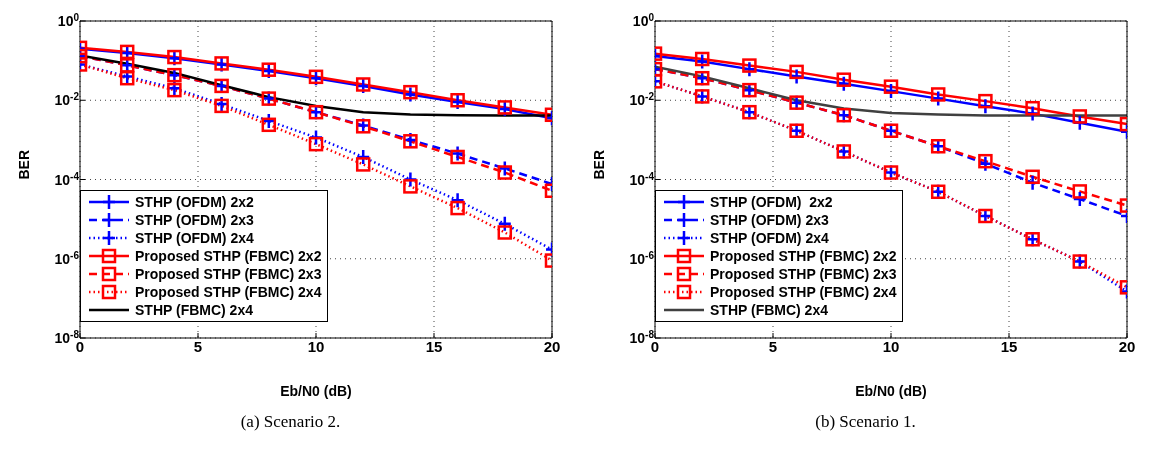 Image resolution: width=1166 pixels, height=457 pixels. I want to click on text: (b) Scenario 1., so click(865, 422).